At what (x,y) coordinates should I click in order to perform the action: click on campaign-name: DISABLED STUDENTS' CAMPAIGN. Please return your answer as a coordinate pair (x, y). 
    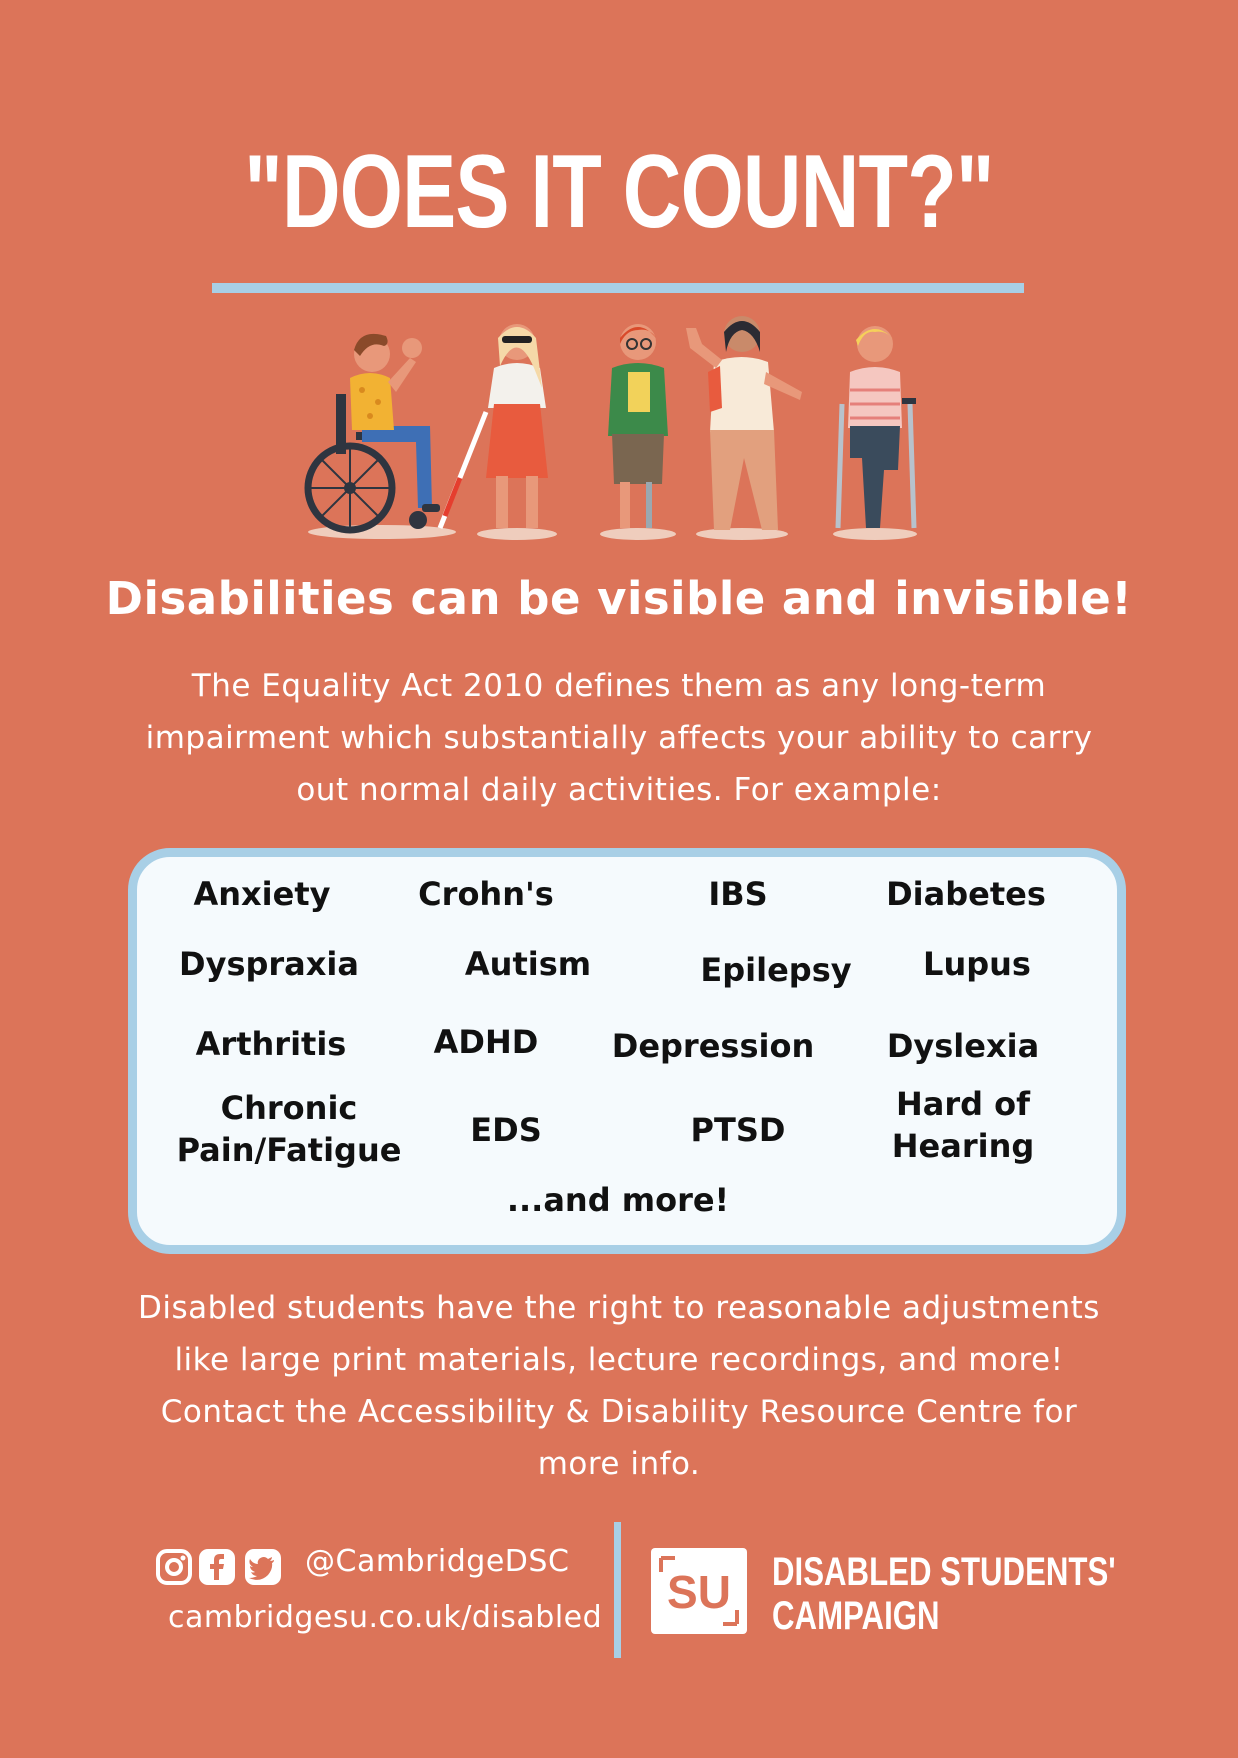
    Looking at the image, I should click on (944, 1594).